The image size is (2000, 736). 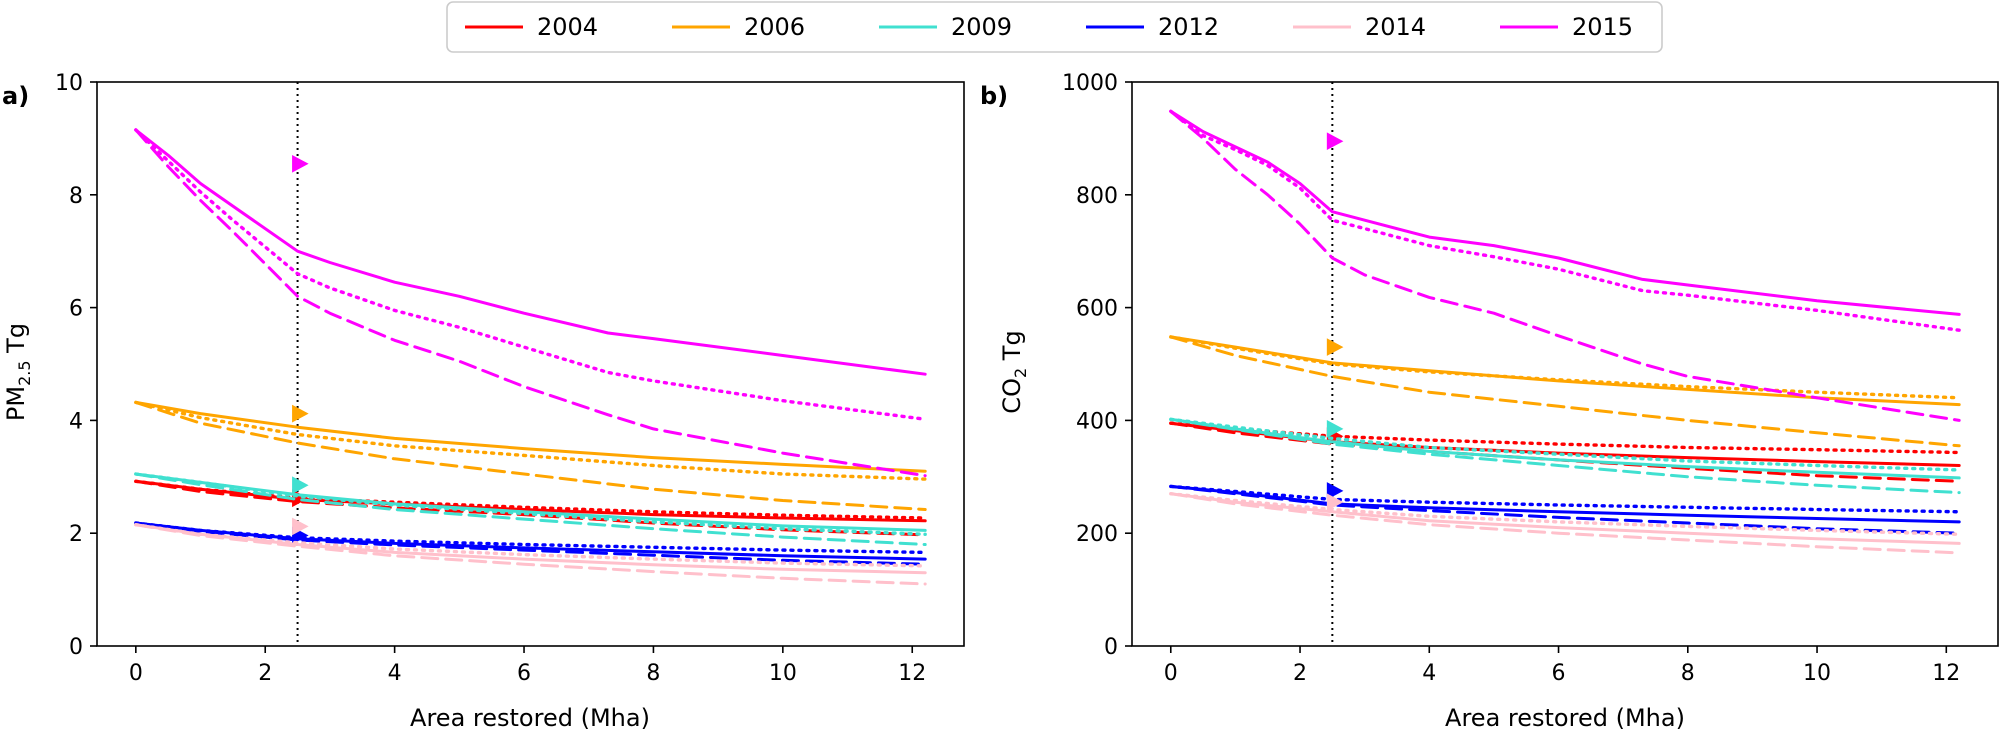 I want to click on y-tick-label: 8, so click(x=76, y=196).